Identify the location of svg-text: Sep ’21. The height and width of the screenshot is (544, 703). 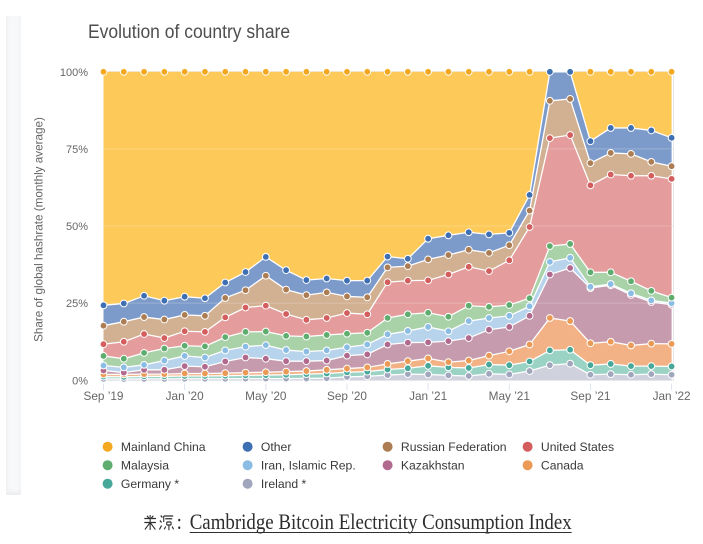
(590, 396).